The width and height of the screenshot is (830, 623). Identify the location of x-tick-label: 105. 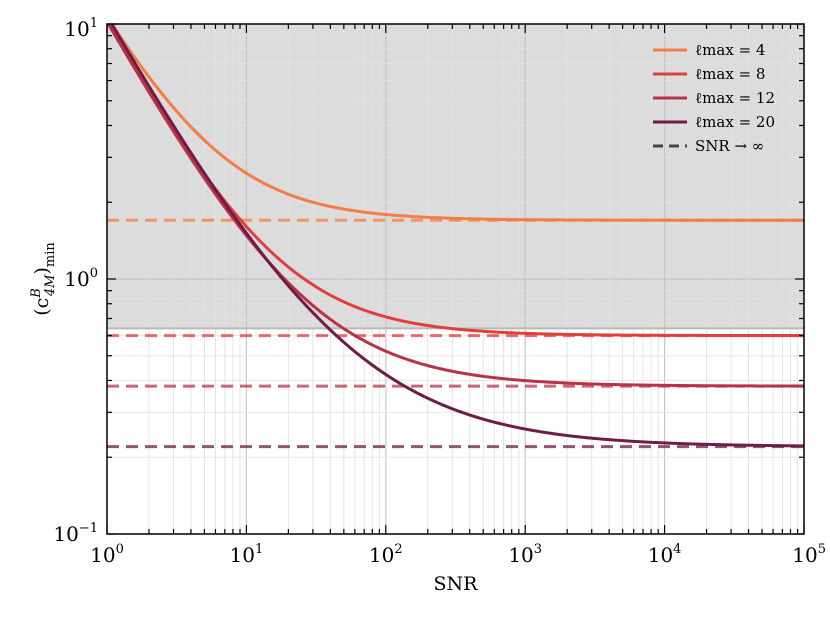
(809, 554).